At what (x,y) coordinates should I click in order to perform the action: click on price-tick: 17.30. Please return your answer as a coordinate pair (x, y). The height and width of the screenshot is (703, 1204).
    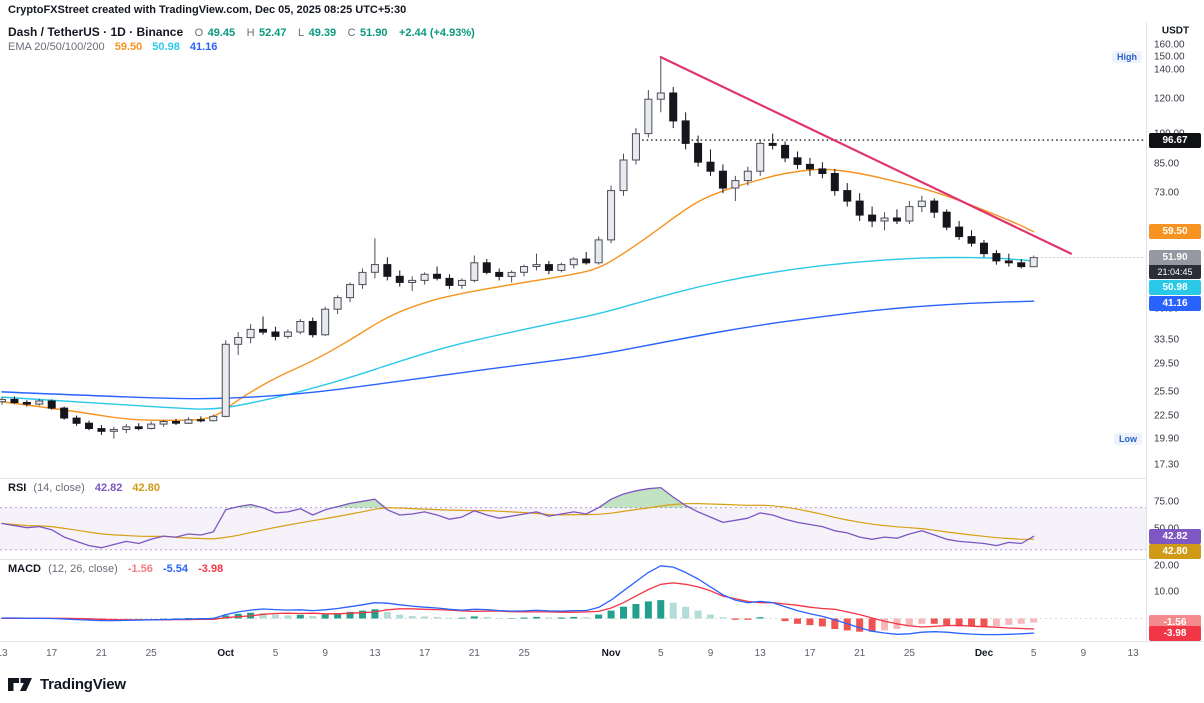
    Looking at the image, I should click on (1167, 465).